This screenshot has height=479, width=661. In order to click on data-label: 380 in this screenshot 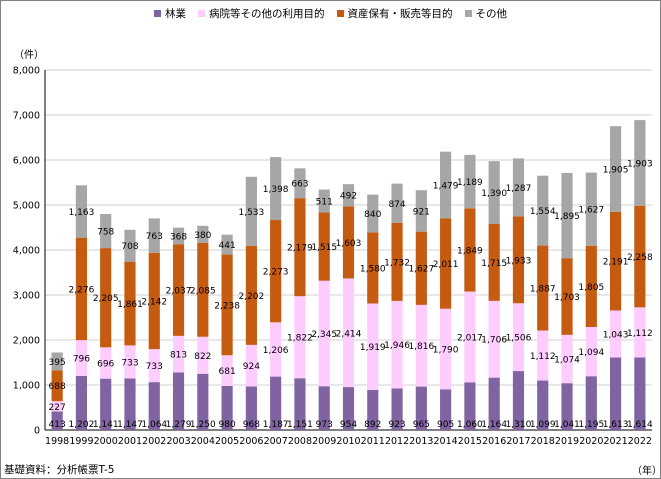, I will do `click(202, 236)`.